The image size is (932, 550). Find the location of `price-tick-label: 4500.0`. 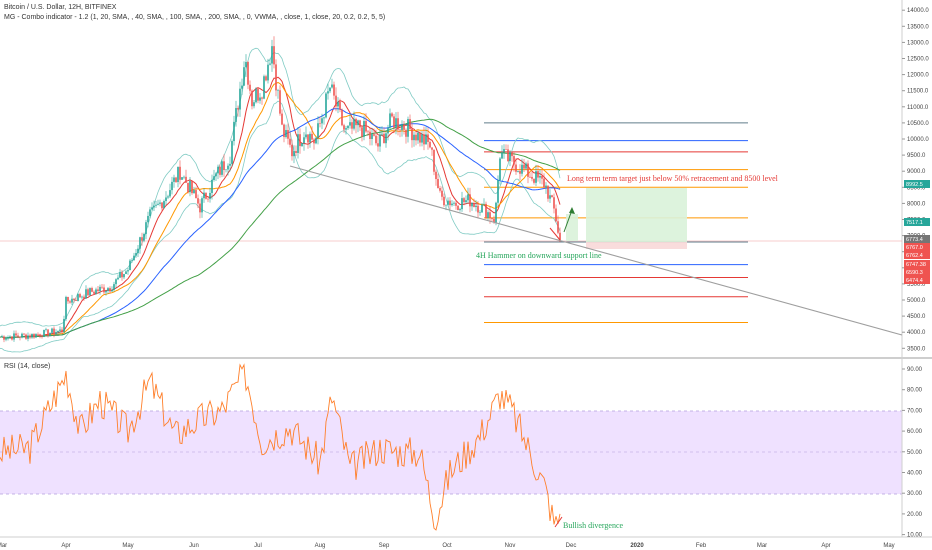

price-tick-label: 4500.0 is located at coordinates (916, 317).